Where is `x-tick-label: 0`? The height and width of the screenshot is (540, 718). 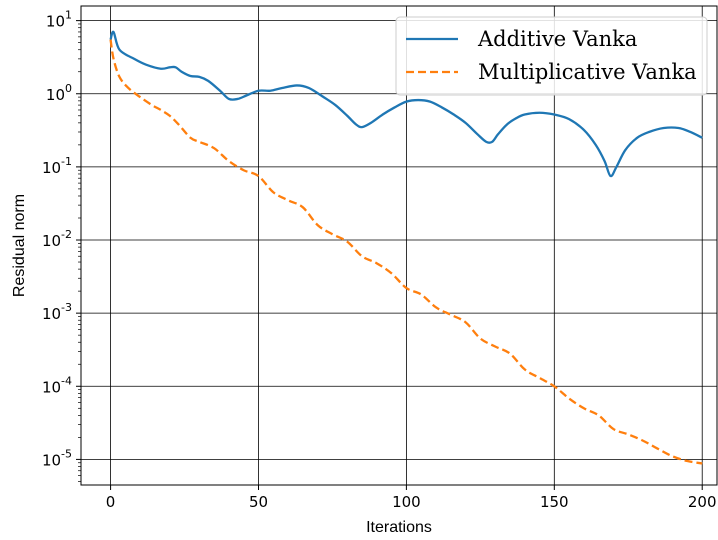
x-tick-label: 0 is located at coordinates (111, 502).